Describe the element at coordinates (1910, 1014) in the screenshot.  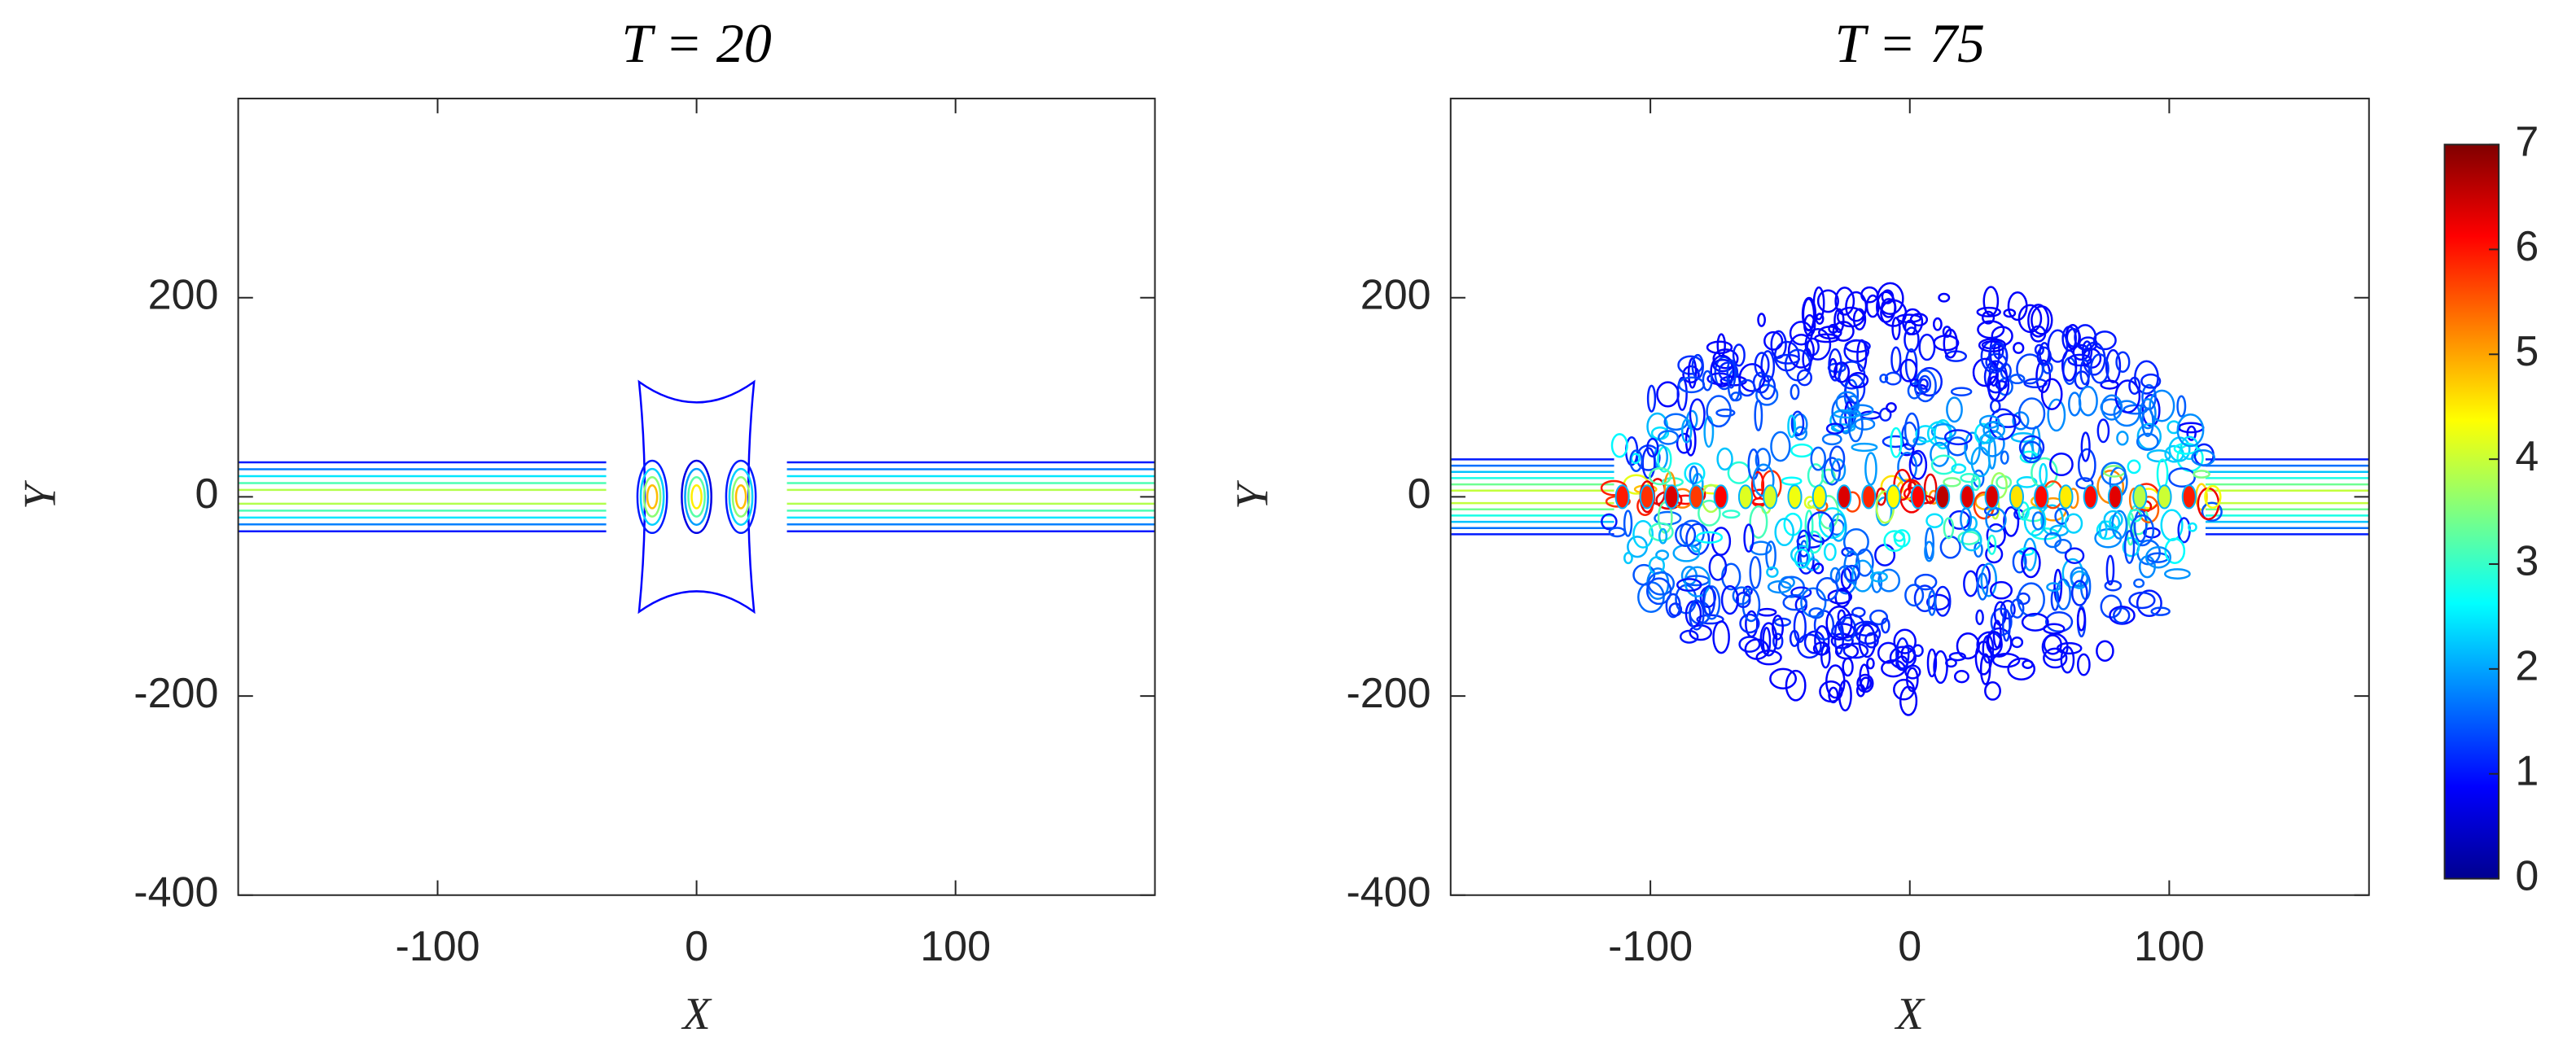
I see `x-axis-label: X` at that location.